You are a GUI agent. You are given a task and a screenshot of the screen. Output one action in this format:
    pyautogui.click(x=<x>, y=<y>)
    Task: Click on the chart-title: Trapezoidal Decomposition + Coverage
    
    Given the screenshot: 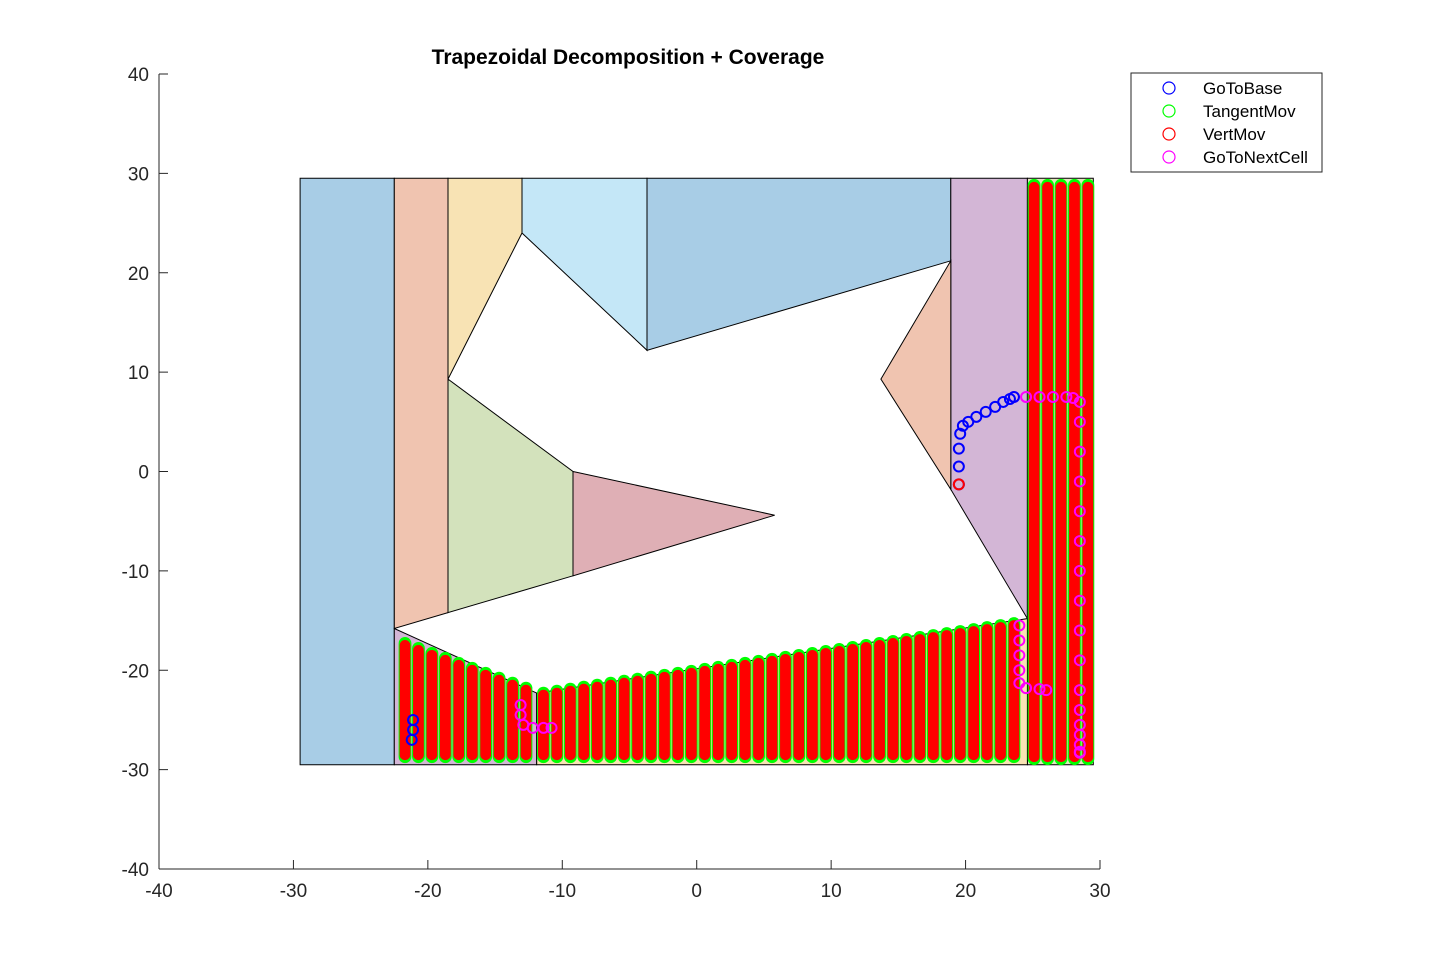 What is the action you would take?
    pyautogui.click(x=628, y=57)
    